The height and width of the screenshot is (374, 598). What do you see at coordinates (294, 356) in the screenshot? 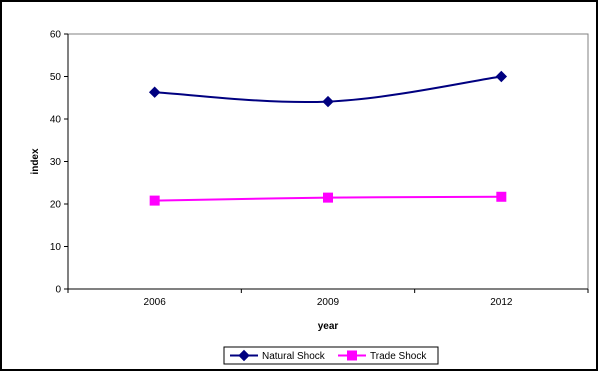
I see `legend-label: Natural Shock` at bounding box center [294, 356].